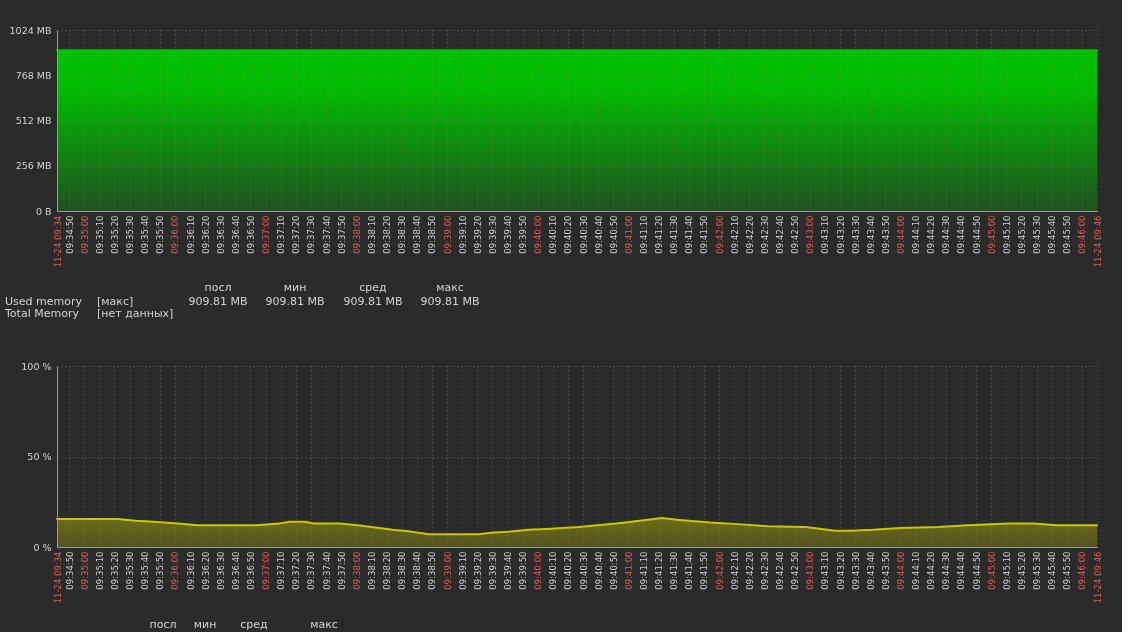 The image size is (1133, 635). I want to click on x-tick-label: 09:36:40, so click(235, 234).